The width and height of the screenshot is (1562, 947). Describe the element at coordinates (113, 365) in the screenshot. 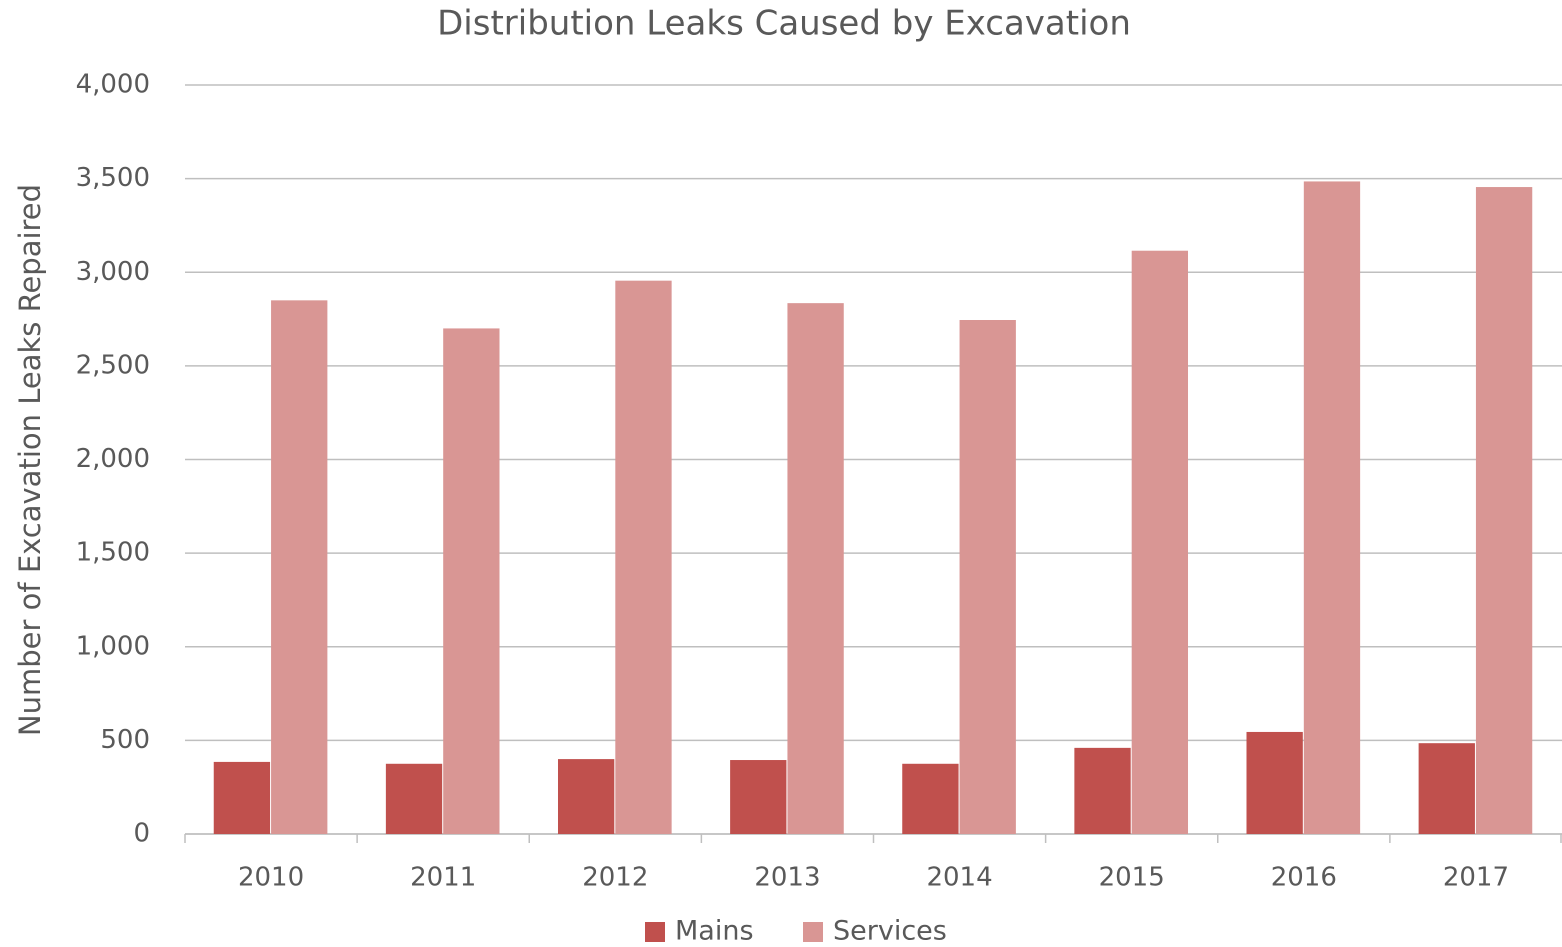

I see `y-tick-label: 2,500` at that location.